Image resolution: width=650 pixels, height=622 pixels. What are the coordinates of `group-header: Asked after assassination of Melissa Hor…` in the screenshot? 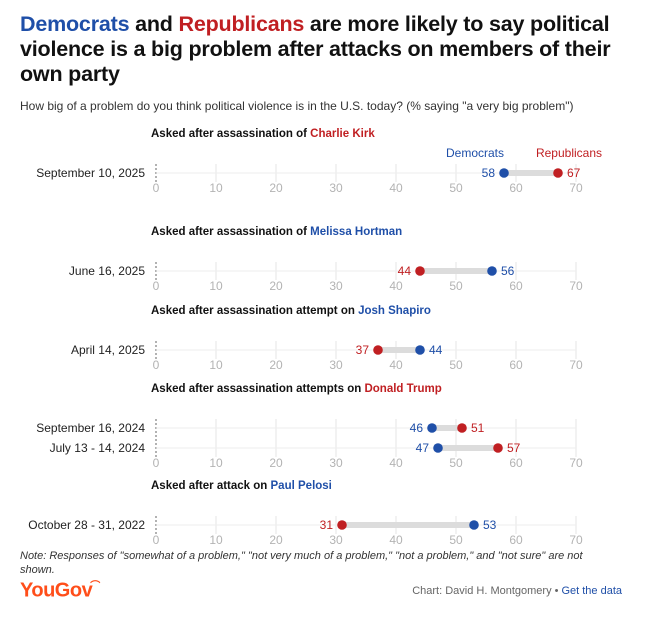 It's located at (276, 232).